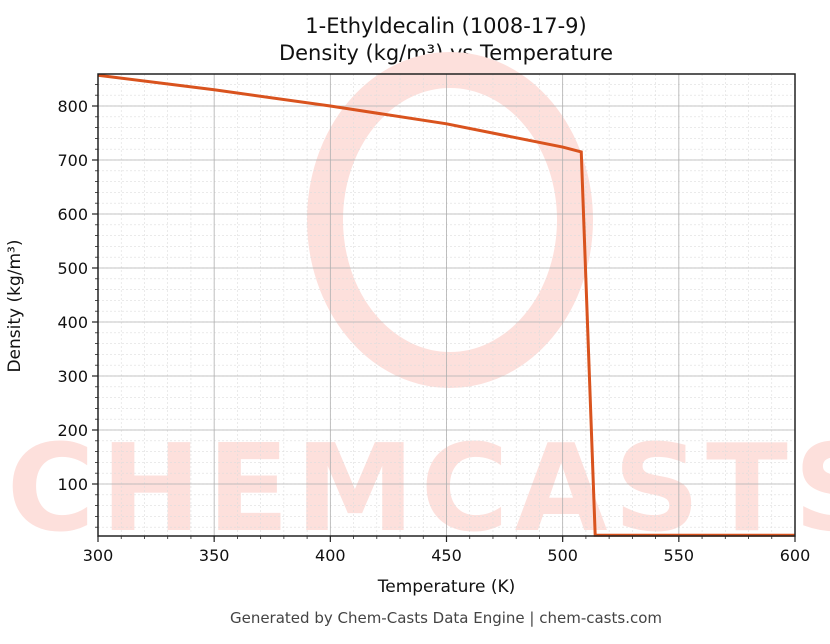 This screenshot has width=830, height=644. I want to click on y-tick-label: 700, so click(72, 160).